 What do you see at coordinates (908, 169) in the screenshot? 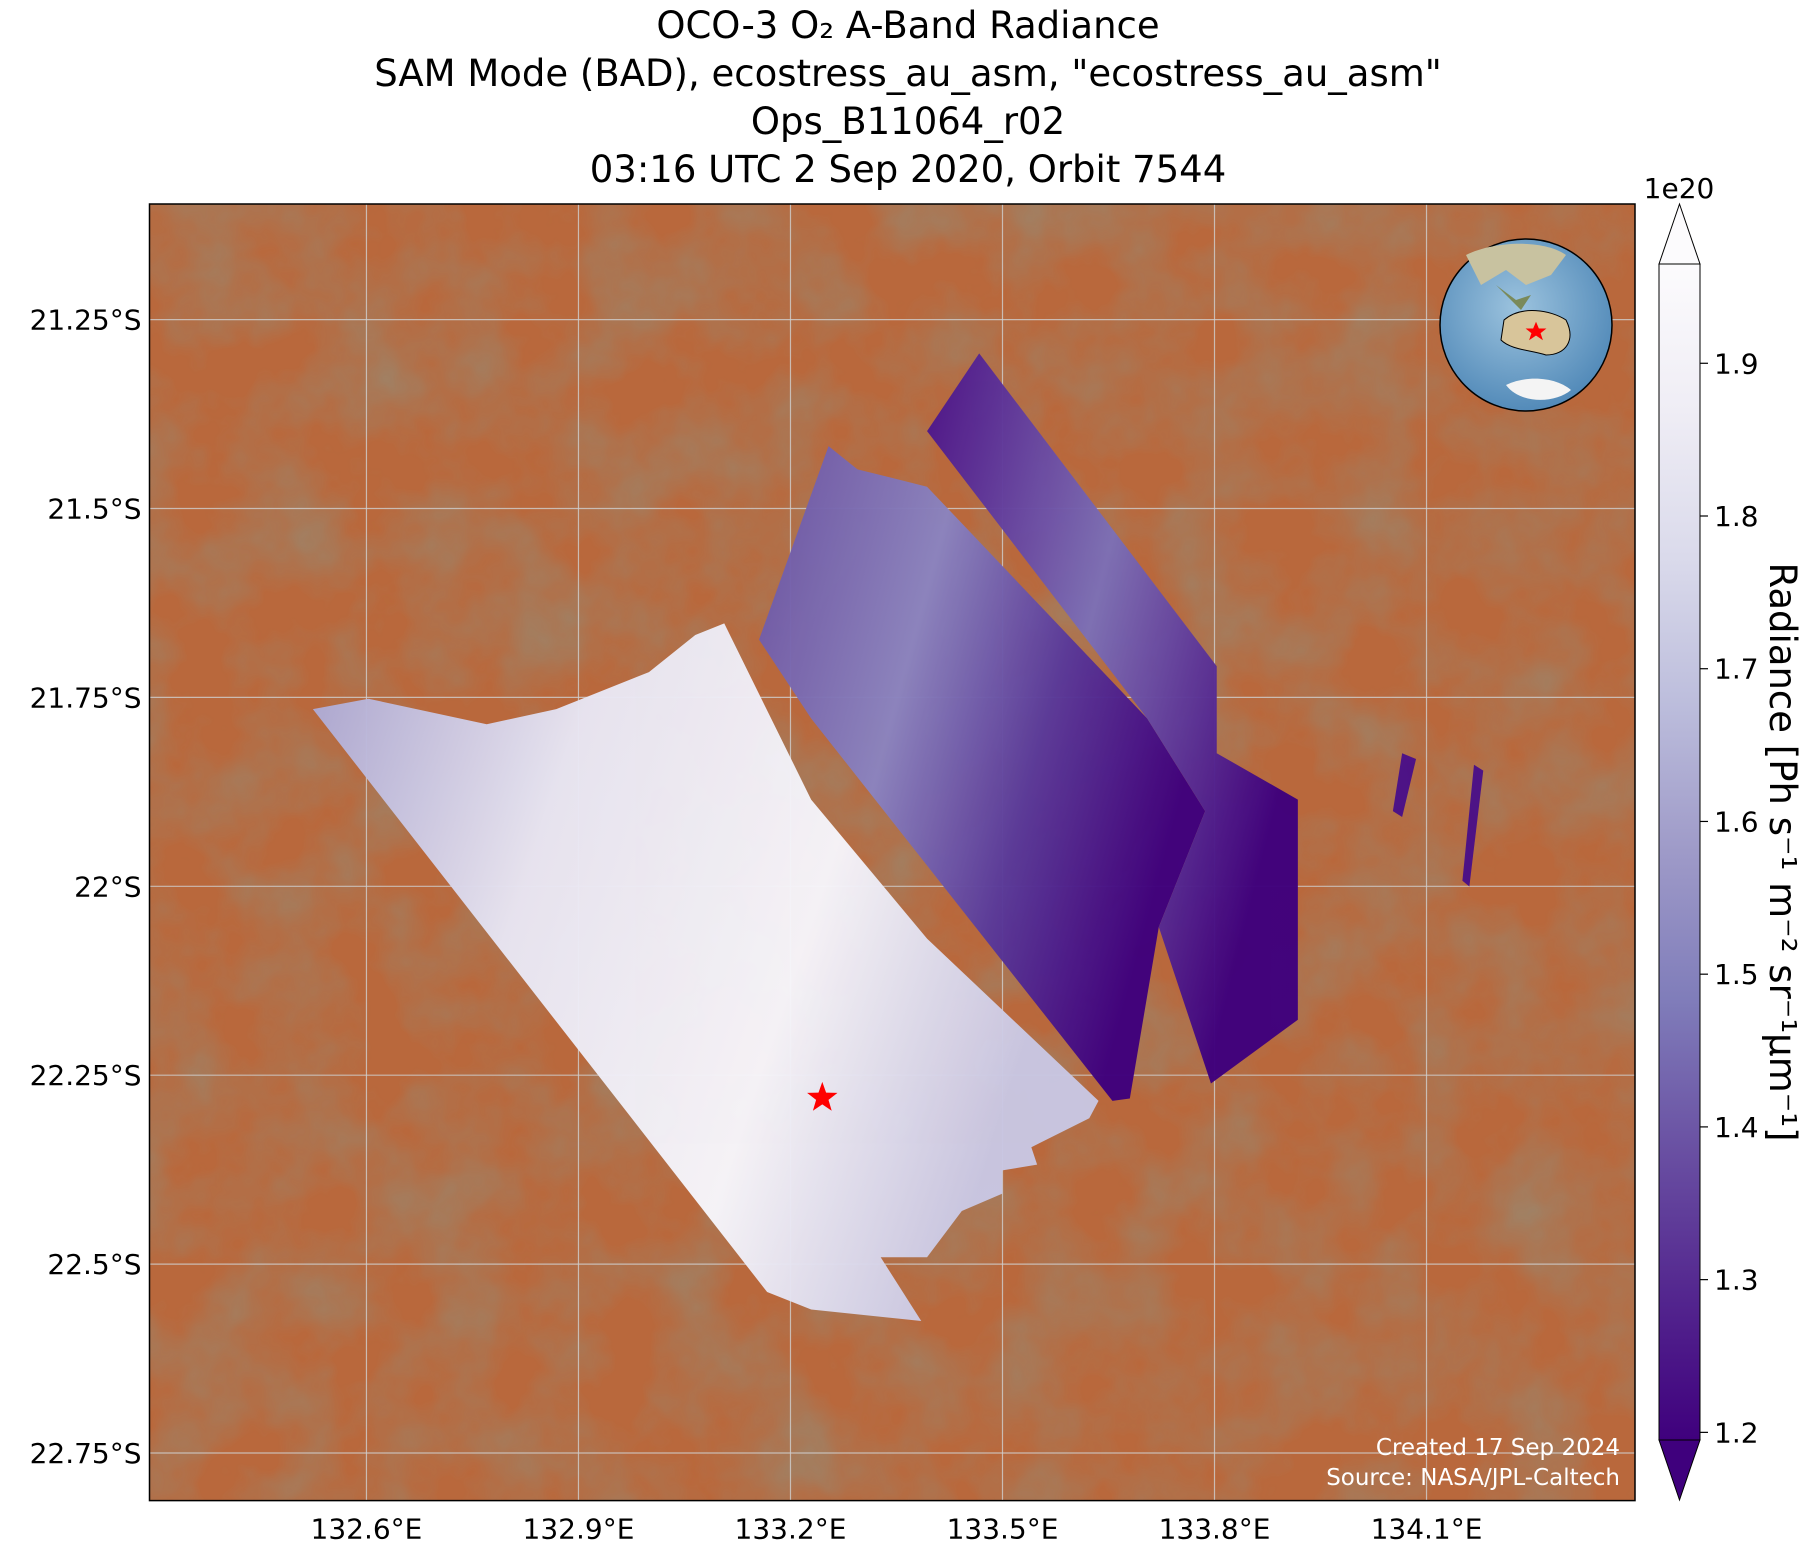
I see `title-line: 03:16 UTC 2 Sep 2020, Orbit 7544` at bounding box center [908, 169].